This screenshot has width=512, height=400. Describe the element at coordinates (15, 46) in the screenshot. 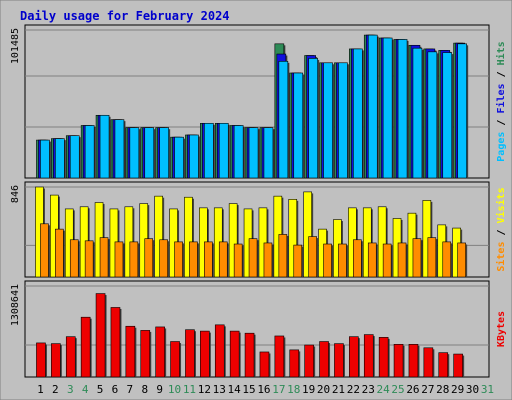

I see `y-tick-label: 101485` at that location.